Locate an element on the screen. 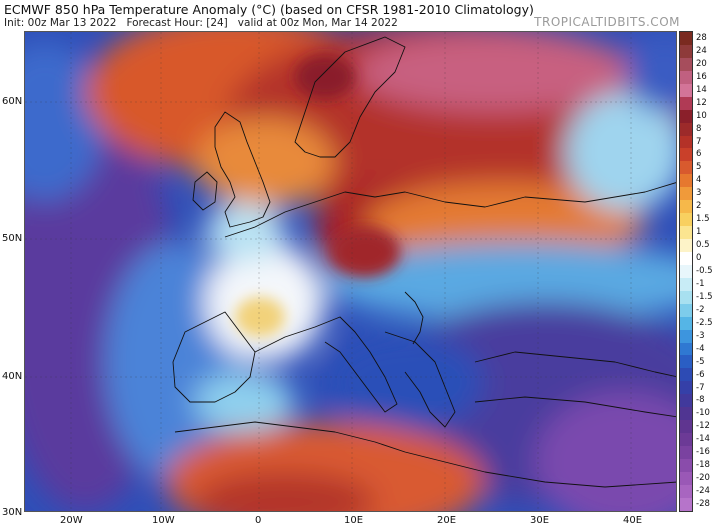  colorbar-label: 7 is located at coordinates (699, 141).